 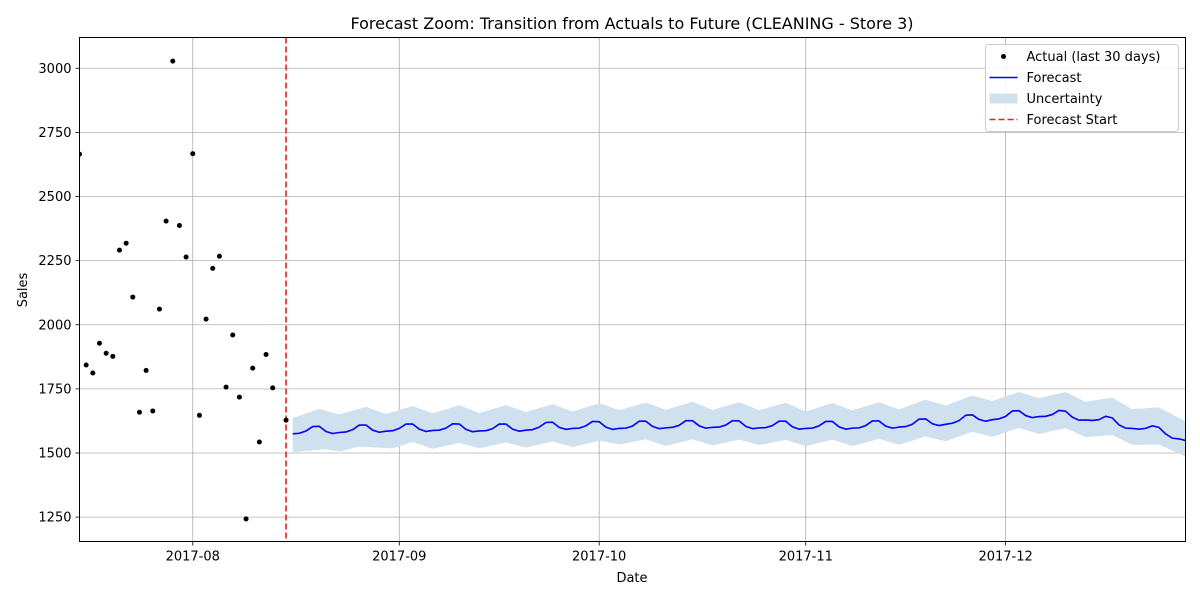 I want to click on y-tick-label: 2250, so click(x=54, y=261).